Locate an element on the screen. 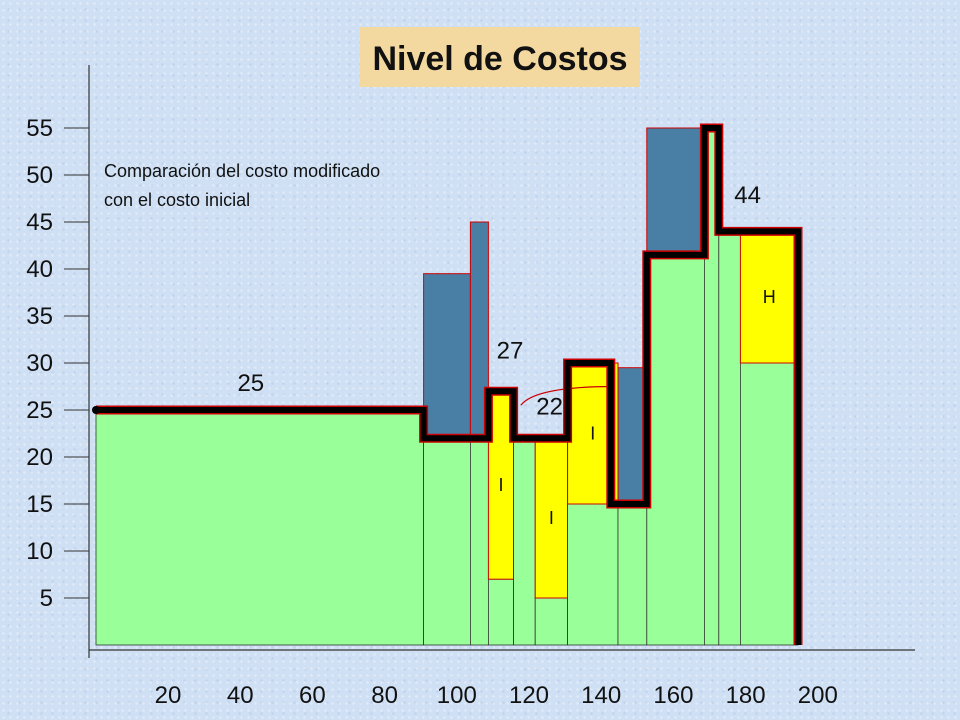  x-tick-label: 120 is located at coordinates (529, 695).